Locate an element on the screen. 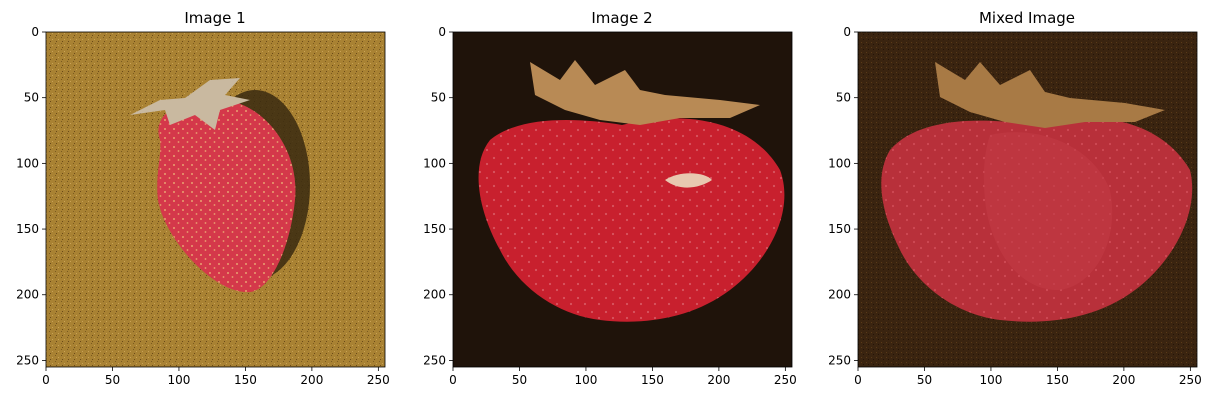  strawberry-highlight is located at coordinates (688, 180).